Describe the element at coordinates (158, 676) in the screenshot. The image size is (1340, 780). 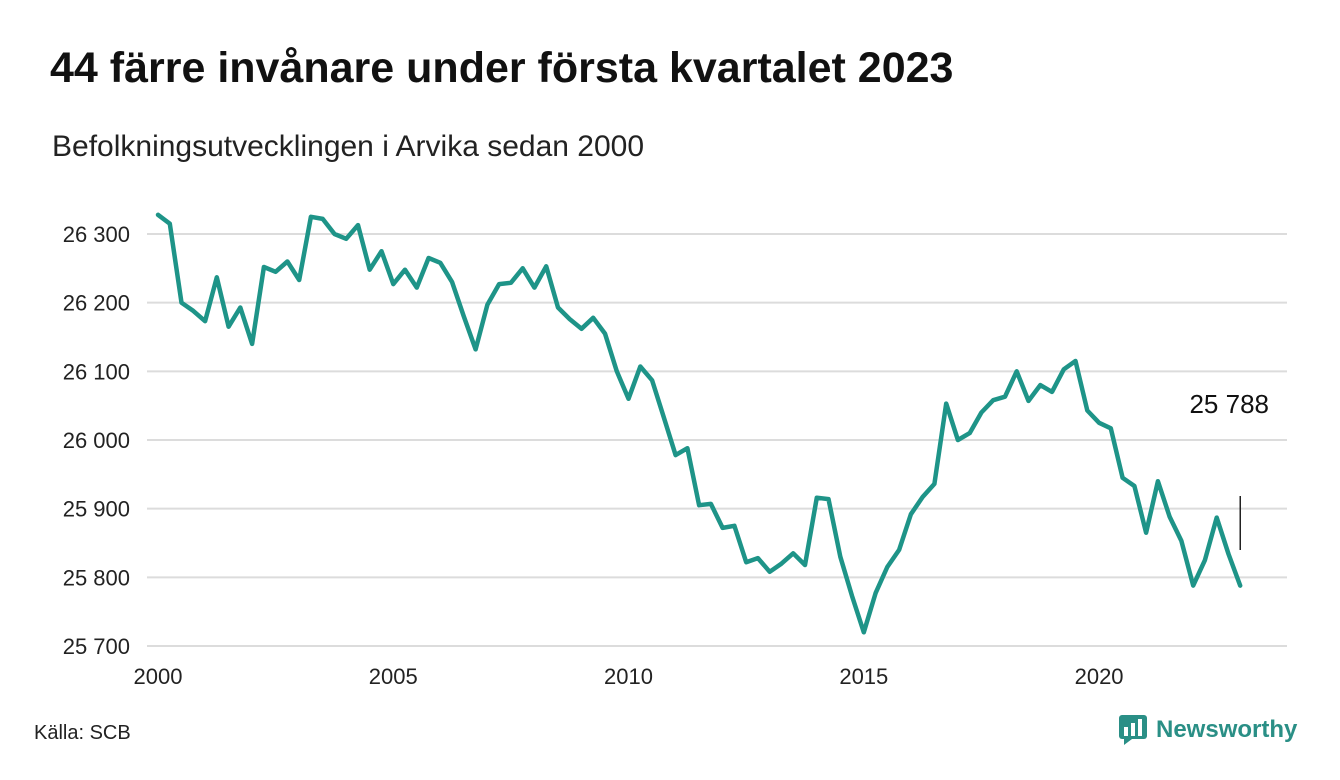
I see `x-tick-label: 2000` at that location.